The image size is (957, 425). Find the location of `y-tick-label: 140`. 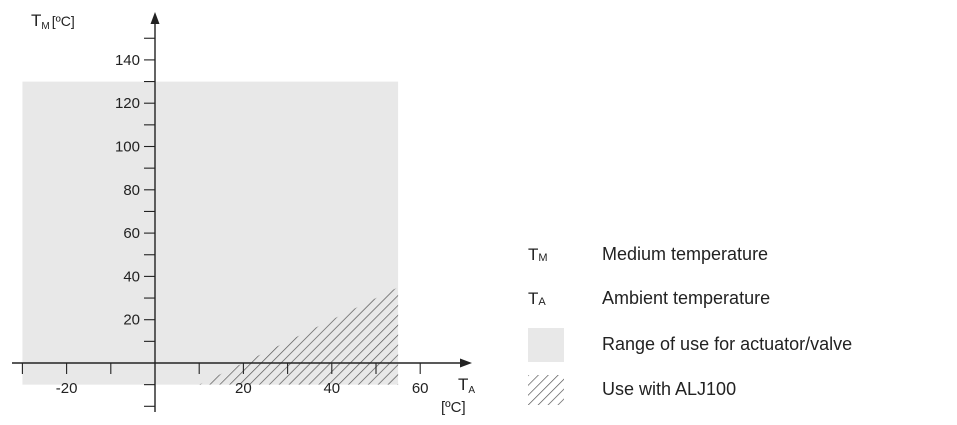

y-tick-label: 140 is located at coordinates (127, 60).